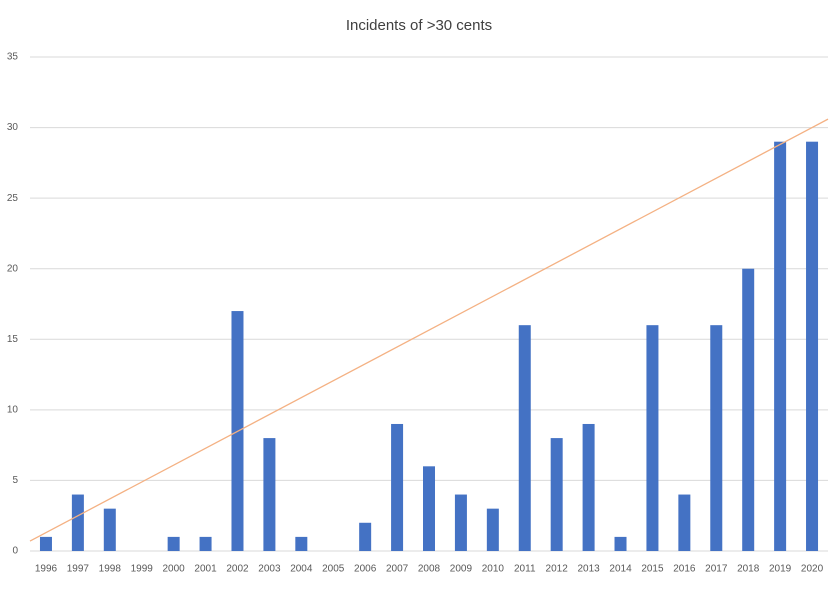 This screenshot has width=837, height=592. Describe the element at coordinates (205, 569) in the screenshot. I see `x-tick-label: 2001` at that location.